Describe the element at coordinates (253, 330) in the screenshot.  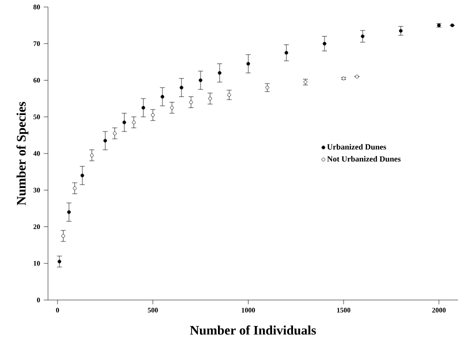
I see `x-axis-title: Number of Individuals` at that location.